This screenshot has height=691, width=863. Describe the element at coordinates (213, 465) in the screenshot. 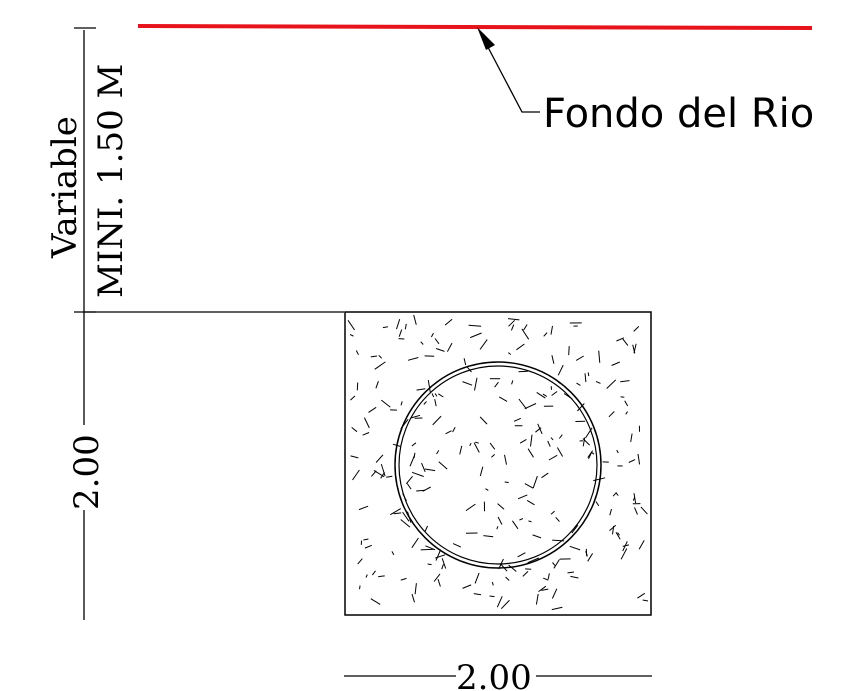

I see `box-height-dim` at that location.